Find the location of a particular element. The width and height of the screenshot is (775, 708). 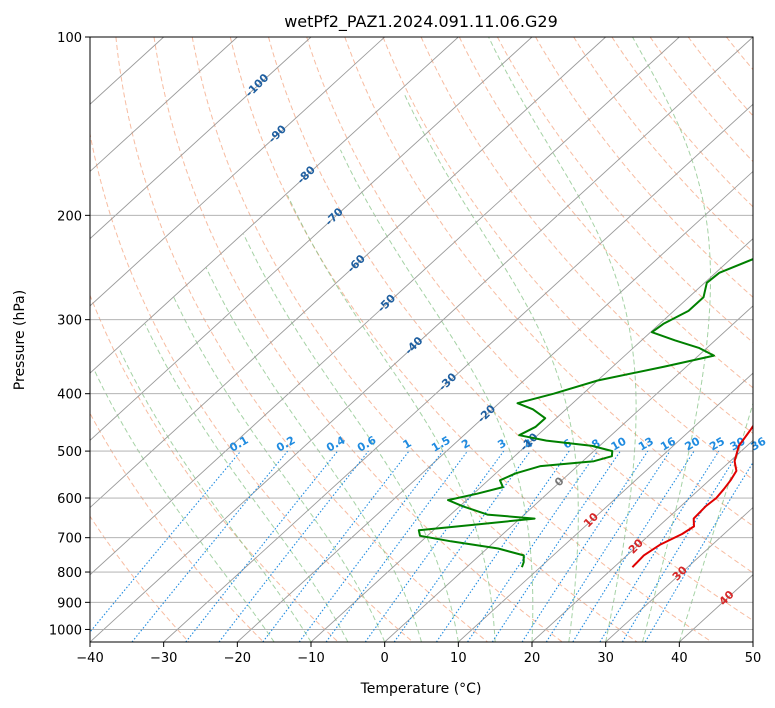

y-tick-label: 800 is located at coordinates (69, 573).